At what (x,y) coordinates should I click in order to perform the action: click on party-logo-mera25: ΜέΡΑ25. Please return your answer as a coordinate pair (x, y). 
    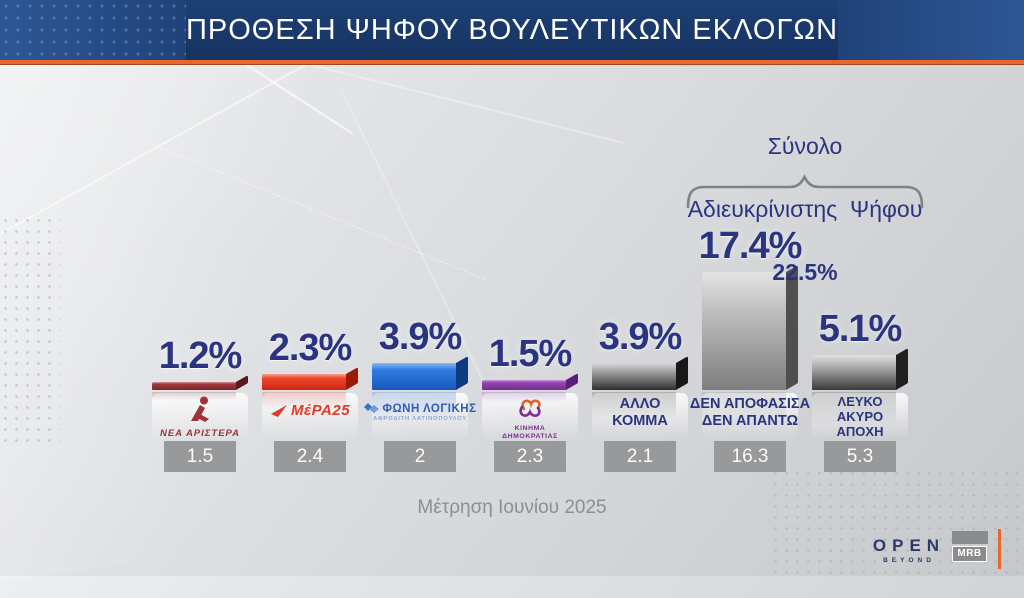
    Looking at the image, I should click on (310, 410).